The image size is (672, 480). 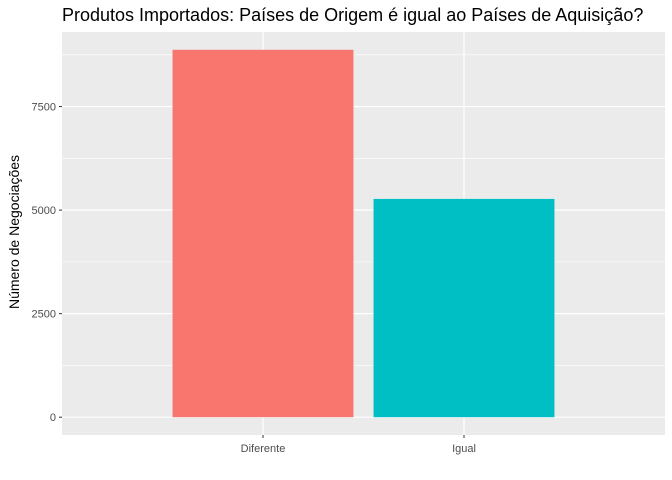 I want to click on y-tick-label: 7500, so click(x=44, y=108).